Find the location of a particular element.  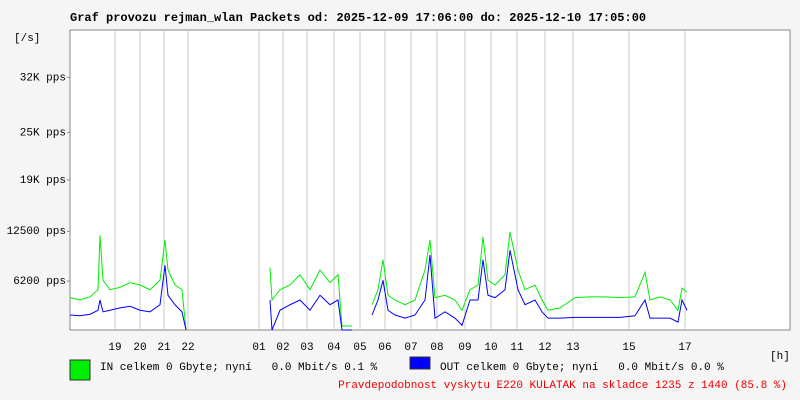

x-tick-label: 04 is located at coordinates (334, 348).